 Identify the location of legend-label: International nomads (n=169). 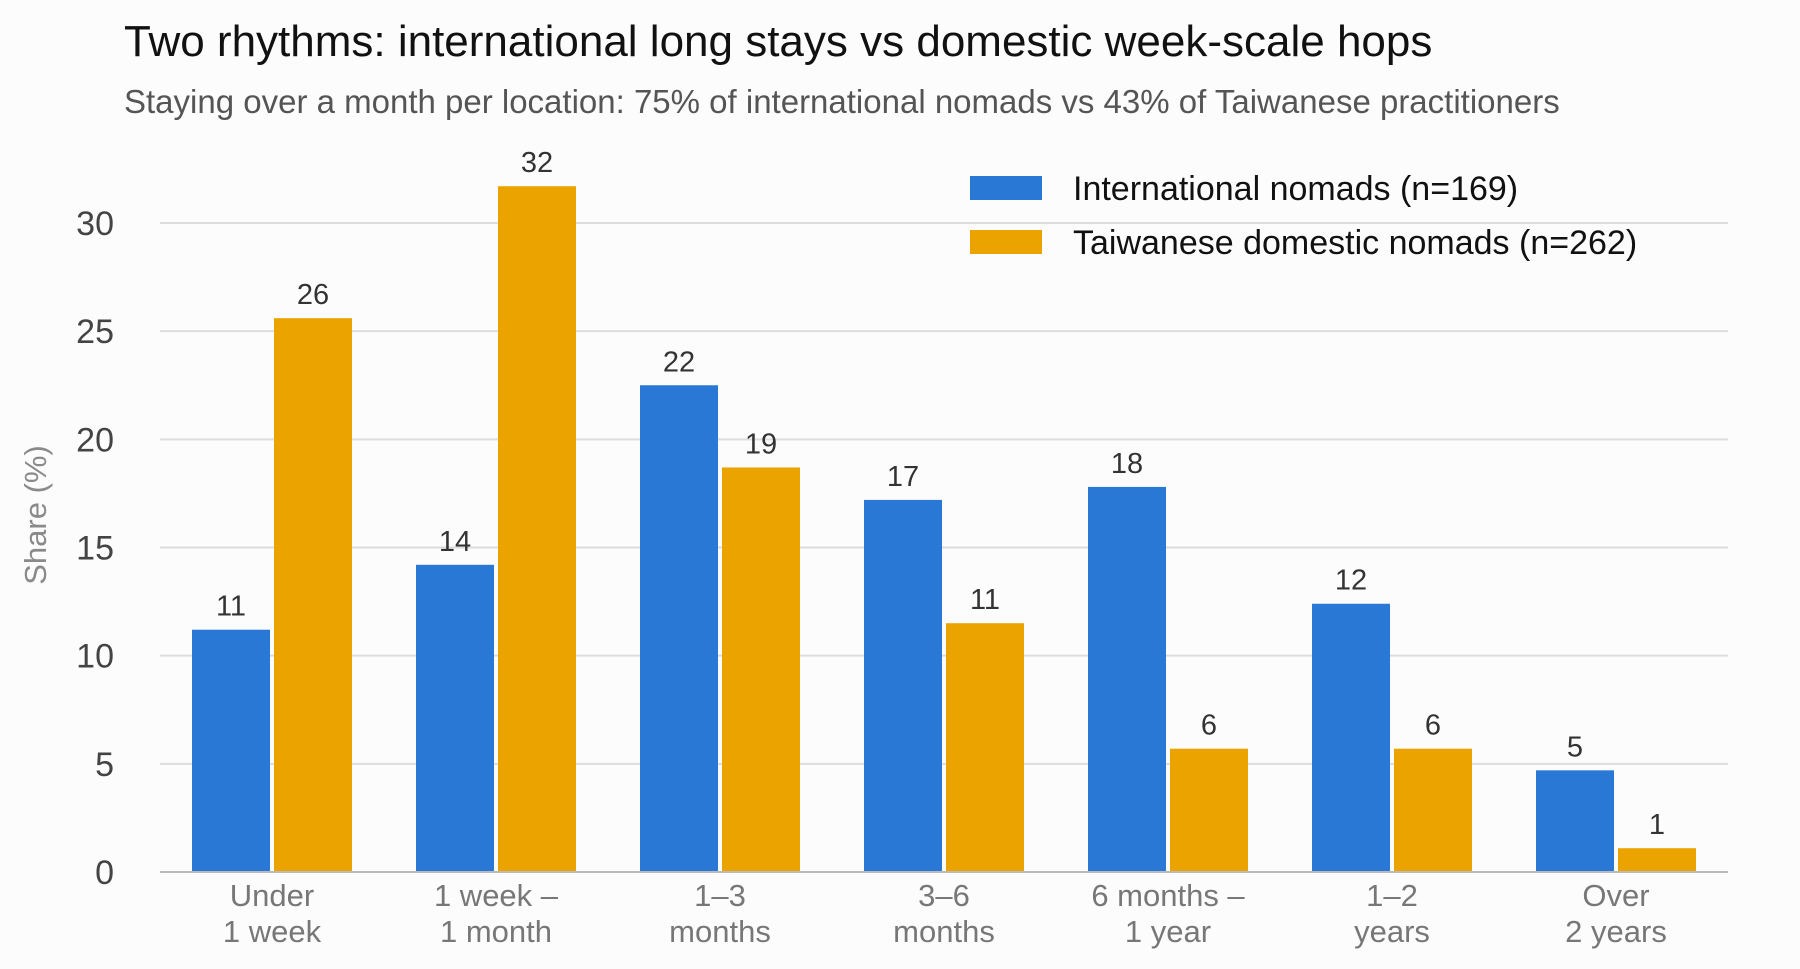
(1295, 189).